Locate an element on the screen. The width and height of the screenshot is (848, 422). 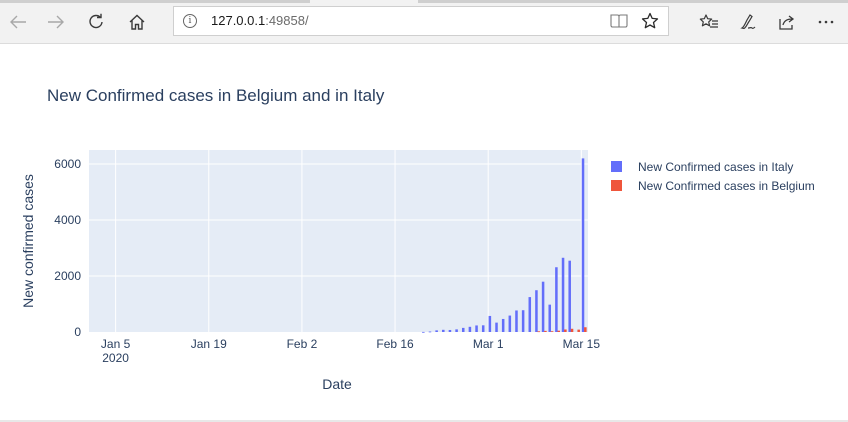
url-host: 127.0.0.1 is located at coordinates (238, 20).